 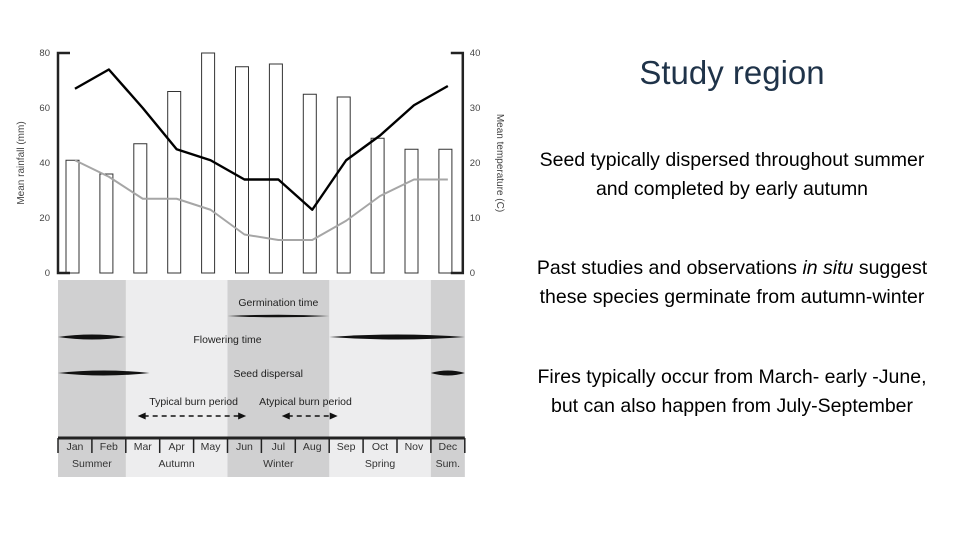 What do you see at coordinates (141, 416) in the screenshot?
I see `typical-burn-arrow-left` at bounding box center [141, 416].